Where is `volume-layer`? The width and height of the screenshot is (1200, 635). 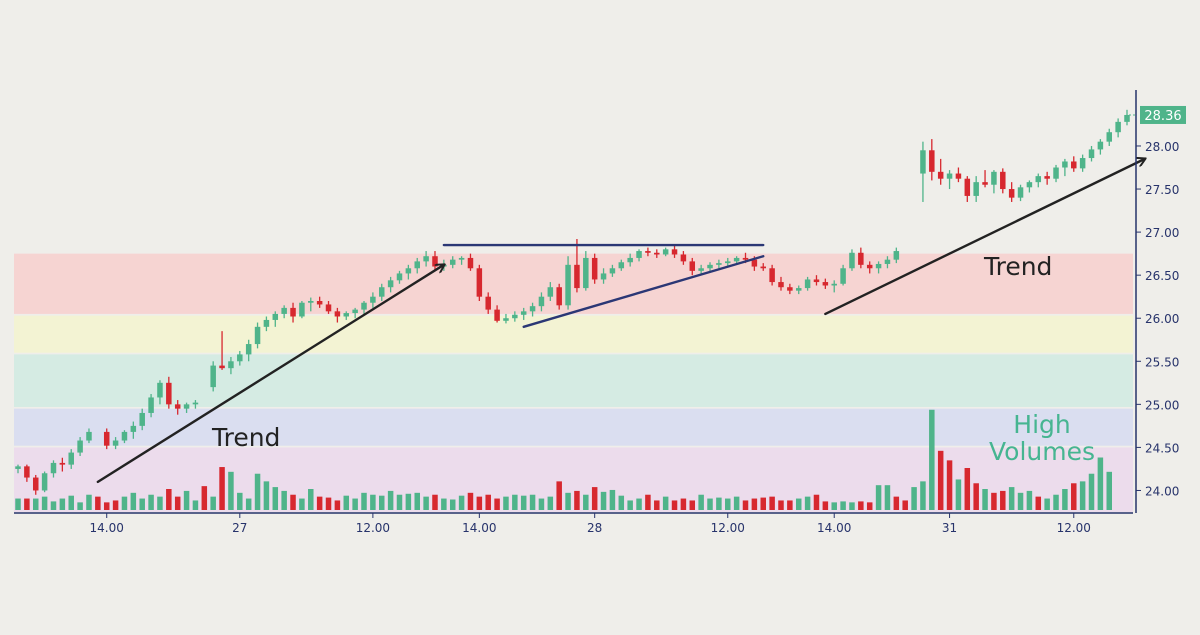 volume-layer is located at coordinates (564, 459).